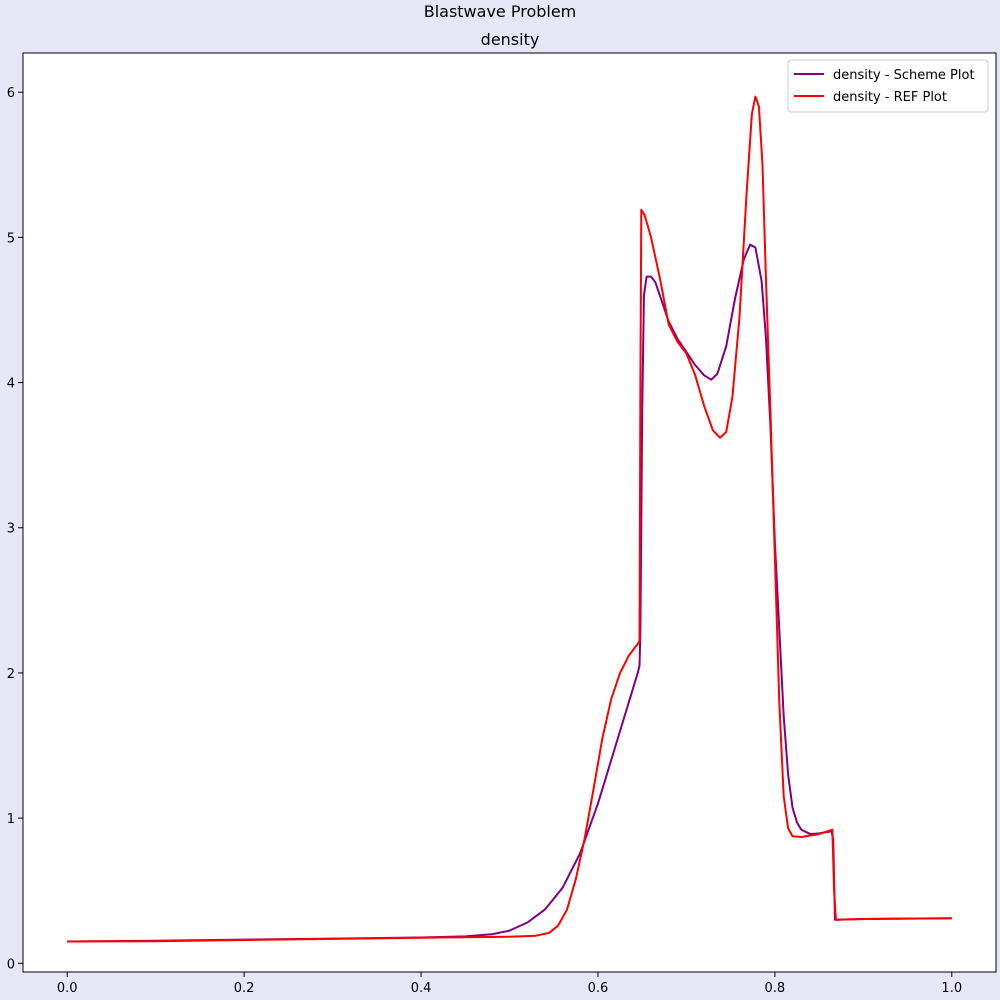  I want to click on y-tick-label: 1, so click(11, 819).